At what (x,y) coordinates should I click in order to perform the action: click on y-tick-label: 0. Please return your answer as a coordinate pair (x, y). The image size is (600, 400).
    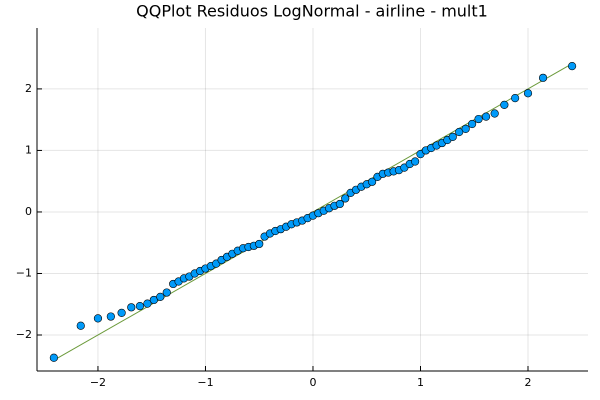
    Looking at the image, I should click on (28, 211).